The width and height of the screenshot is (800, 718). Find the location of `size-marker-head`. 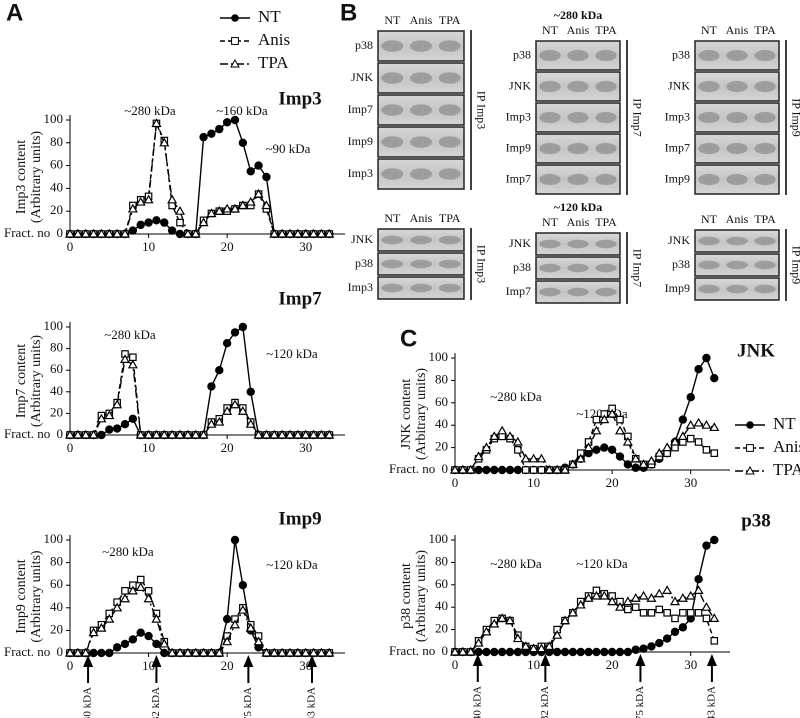

size-marker-head is located at coordinates (711, 660).